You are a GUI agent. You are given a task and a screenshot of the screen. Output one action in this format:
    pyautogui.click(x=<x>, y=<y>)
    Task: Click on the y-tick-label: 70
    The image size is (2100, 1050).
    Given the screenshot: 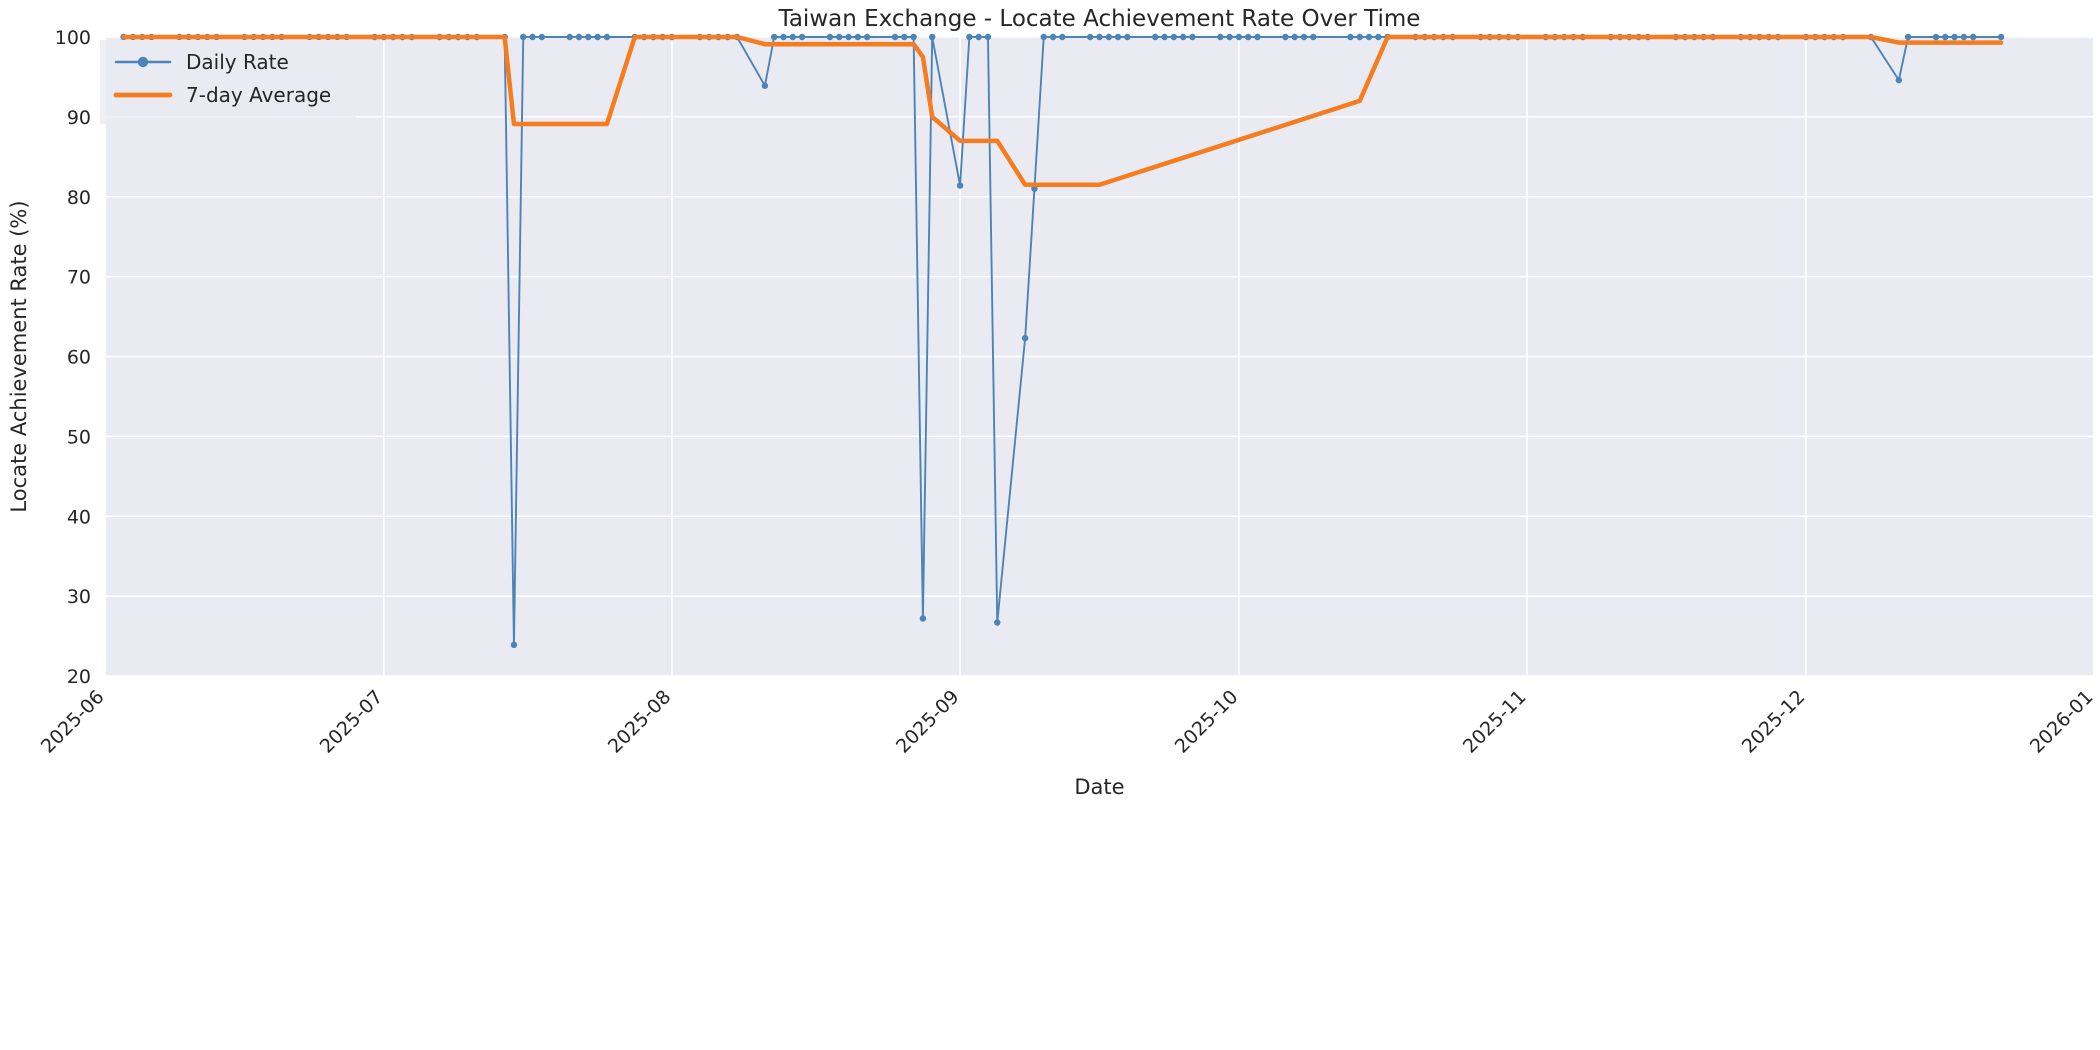 What is the action you would take?
    pyautogui.click(x=79, y=278)
    